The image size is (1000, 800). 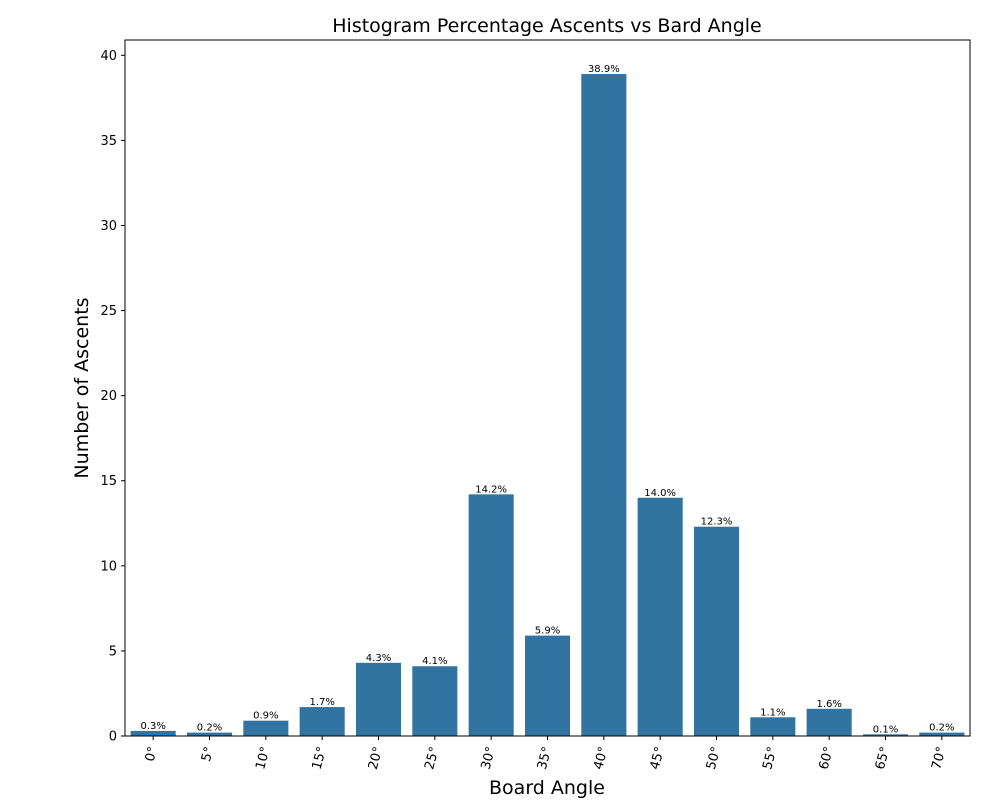 What do you see at coordinates (152, 754) in the screenshot?
I see `x-tick-label: 0°` at bounding box center [152, 754].